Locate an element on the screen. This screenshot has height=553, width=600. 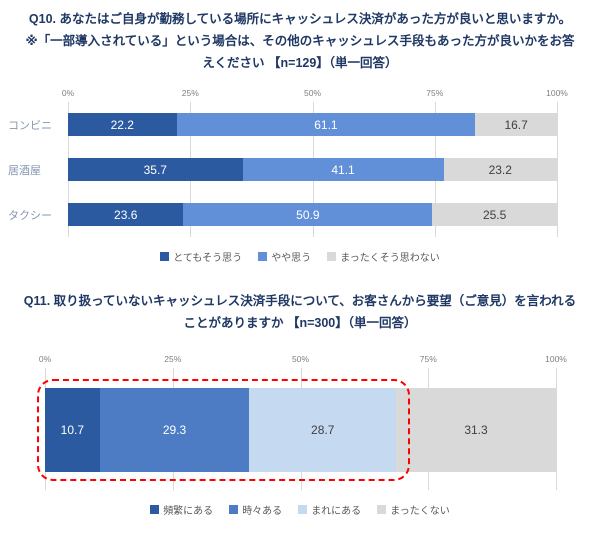
legend-item: 時々ある is located at coordinates (255, 509).